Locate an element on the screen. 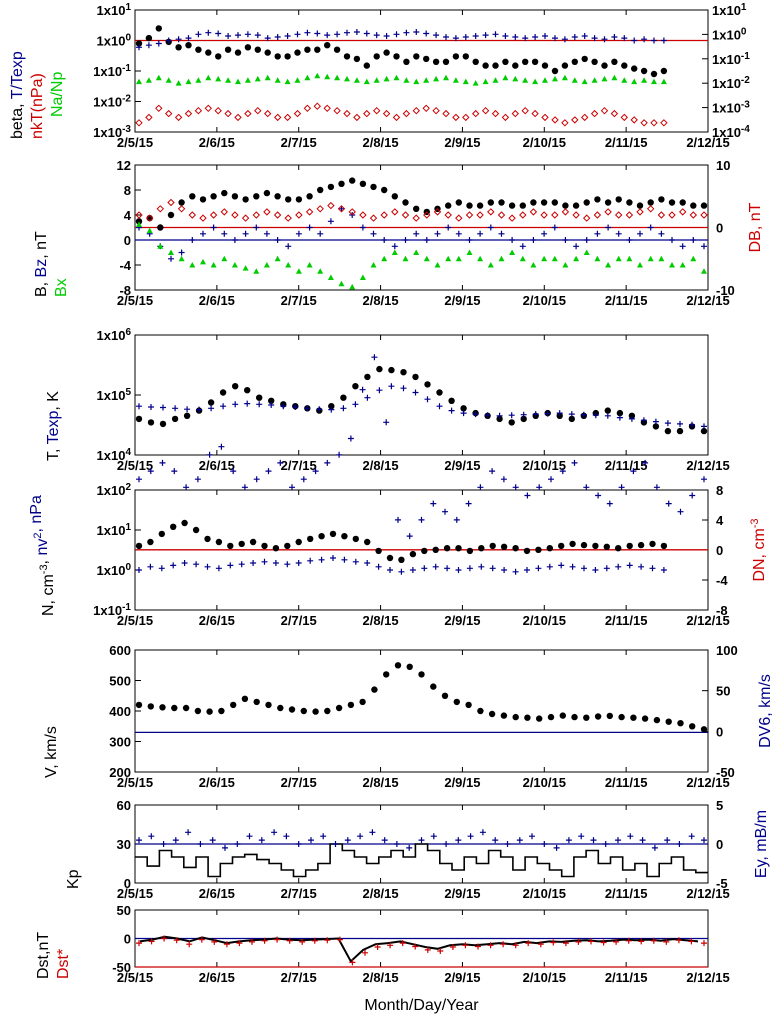 The width and height of the screenshot is (783, 1024). panel-beta-ytick-label: 1x101 is located at coordinates (114, 10).